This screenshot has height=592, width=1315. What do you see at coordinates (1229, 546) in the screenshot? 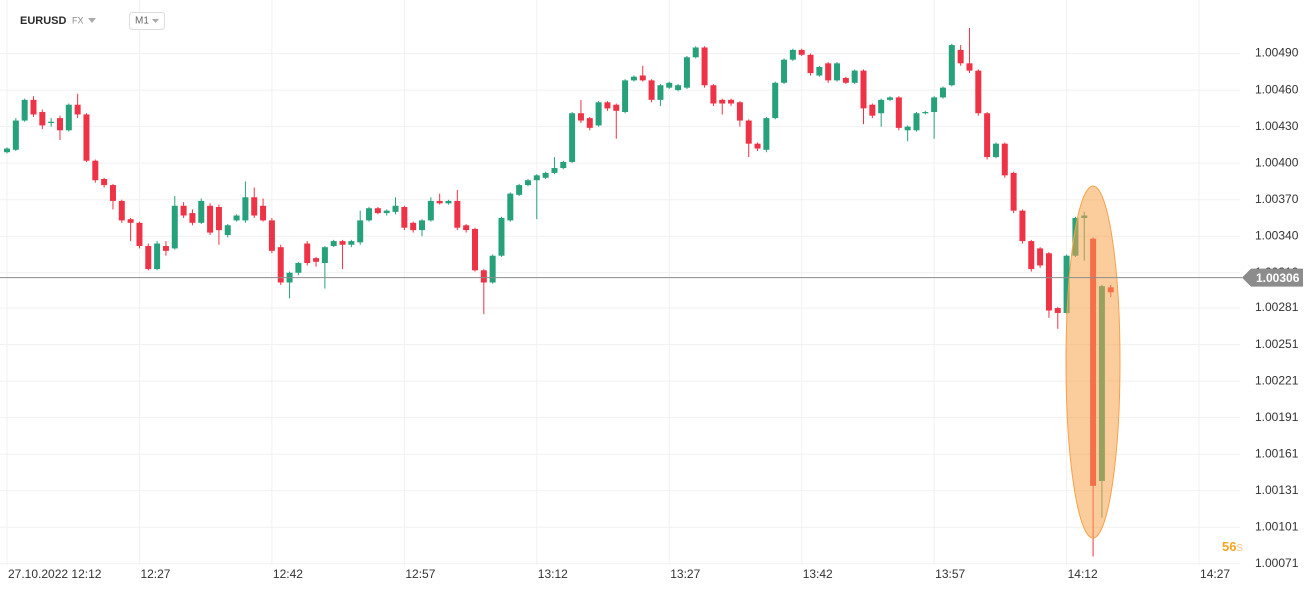
I see `countdown-value: 56` at bounding box center [1229, 546].